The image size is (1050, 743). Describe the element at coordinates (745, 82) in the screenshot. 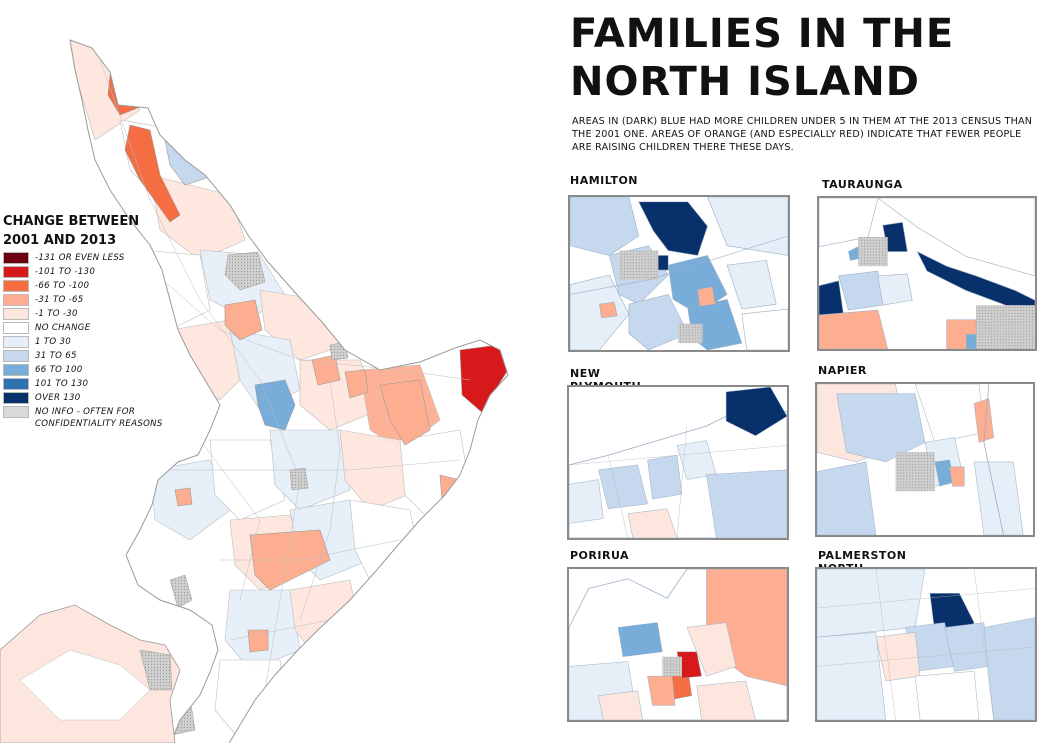

I see `title-line-2: NORTH ISLAND` at that location.